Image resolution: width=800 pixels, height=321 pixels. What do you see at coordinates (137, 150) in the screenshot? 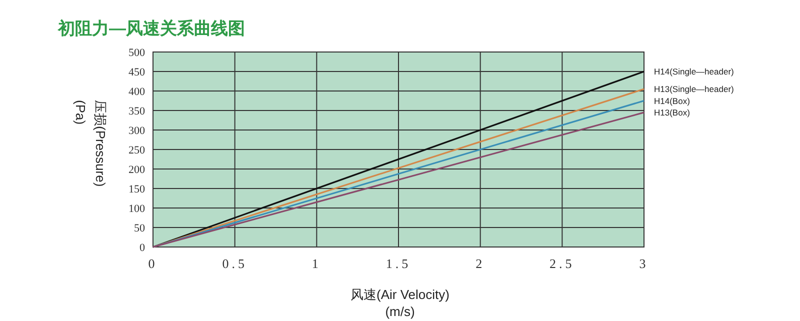
I see `y-tick-label: 250` at bounding box center [137, 150].